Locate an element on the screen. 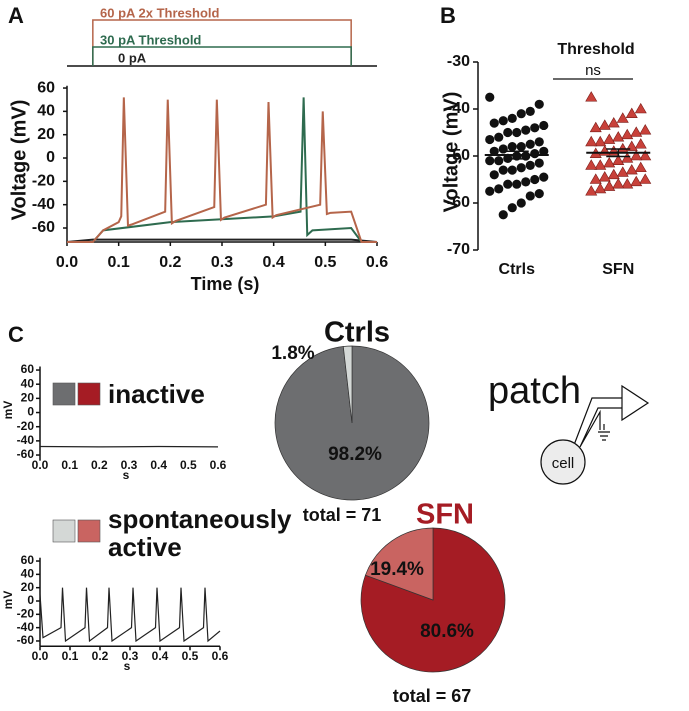  chart-title: Ctrls is located at coordinates (357, 333).